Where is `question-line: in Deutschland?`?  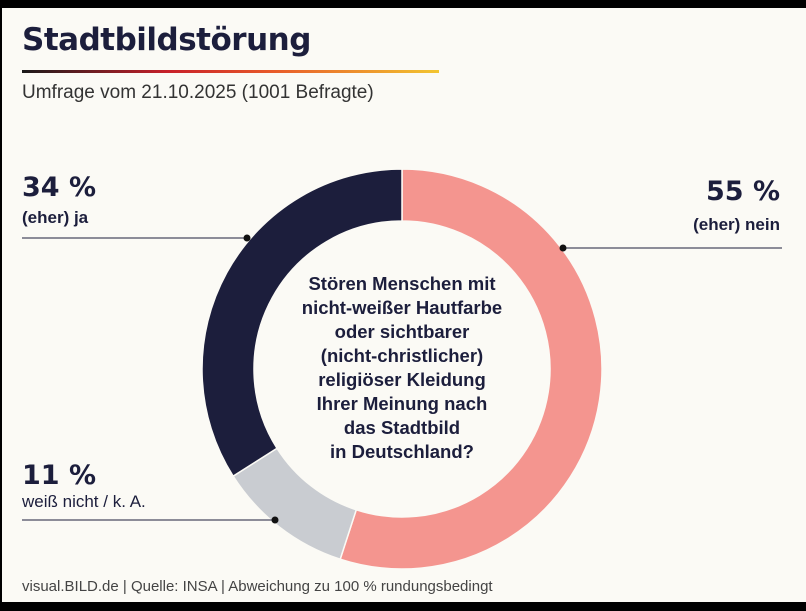
question-line: in Deutschland? is located at coordinates (402, 451).